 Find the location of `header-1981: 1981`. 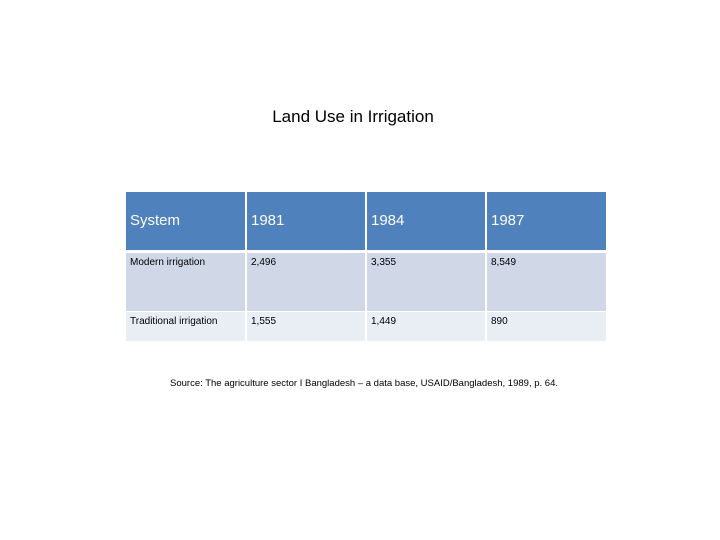

header-1981: 1981 is located at coordinates (306, 222).